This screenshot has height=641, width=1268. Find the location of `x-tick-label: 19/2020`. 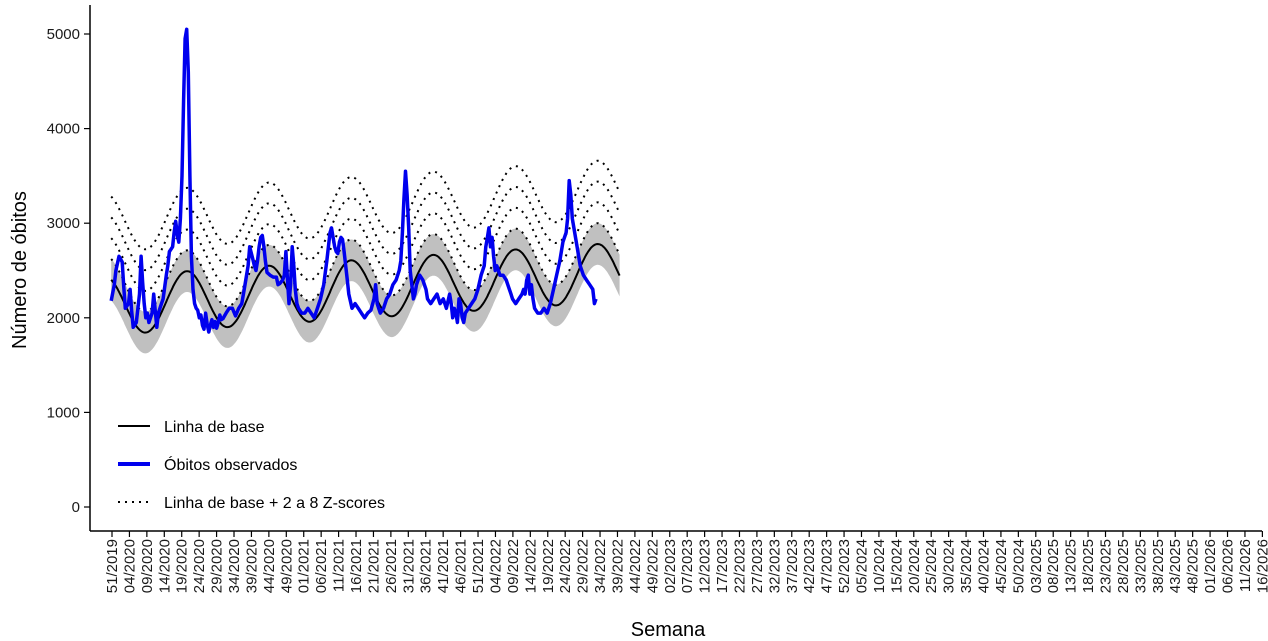

x-tick-label: 19/2020 is located at coordinates (182, 566).